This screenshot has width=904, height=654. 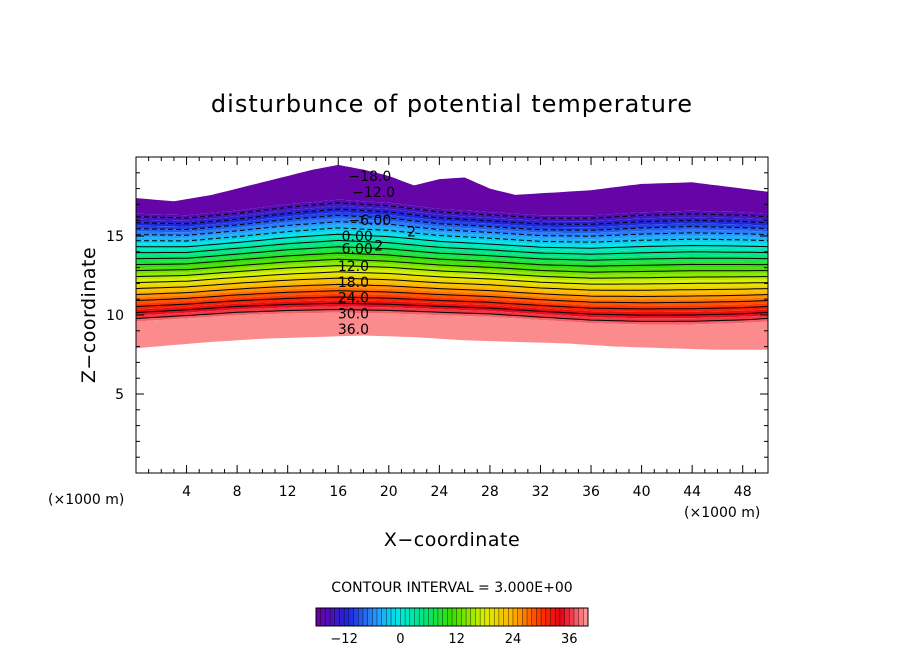 I want to click on contour-label: 0.00, so click(x=357, y=237).